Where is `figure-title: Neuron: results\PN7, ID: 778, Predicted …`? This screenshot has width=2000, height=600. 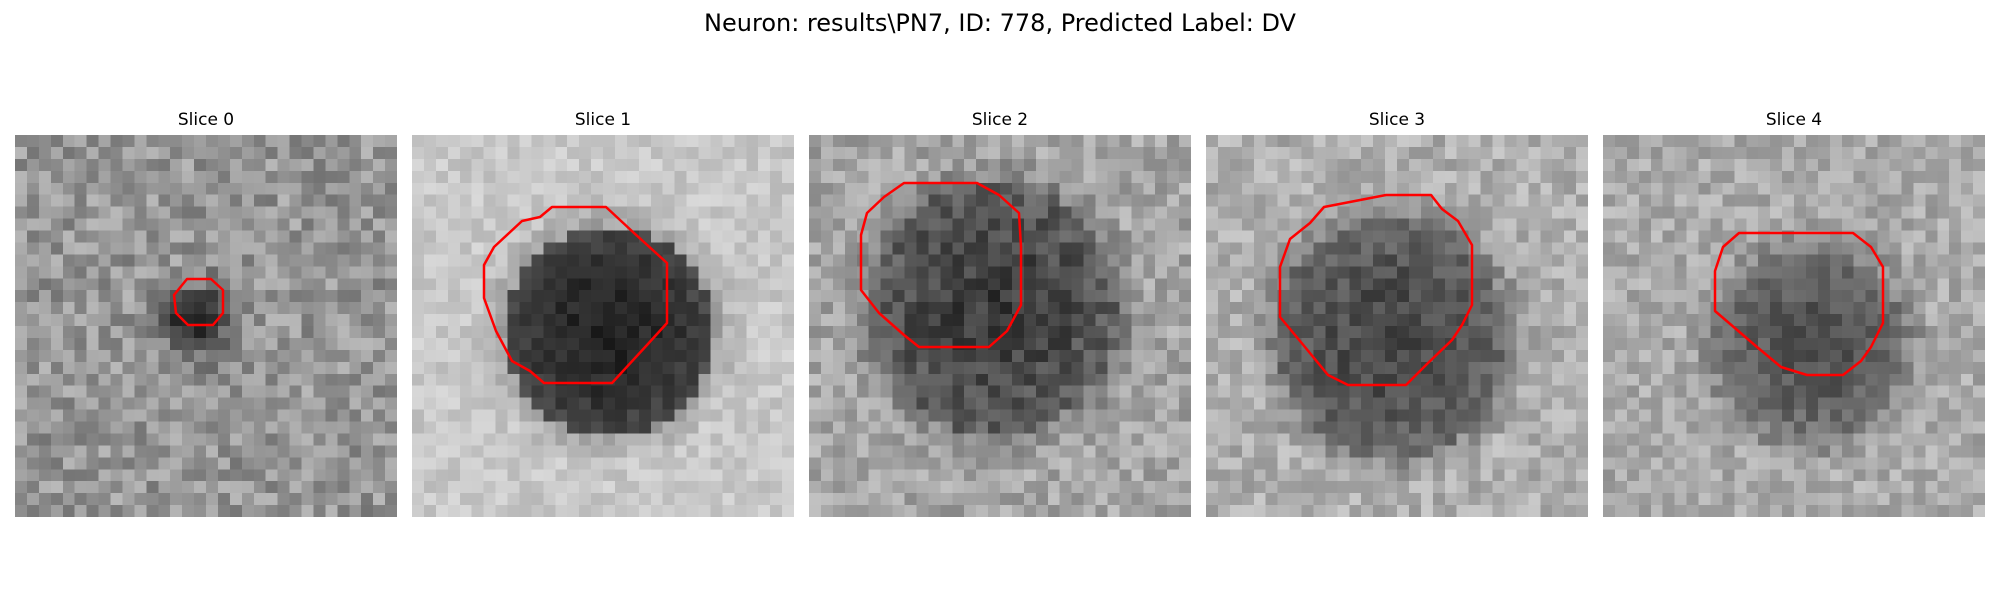 figure-title: Neuron: results\PN7, ID: 778, Predicted … is located at coordinates (1000, 23).